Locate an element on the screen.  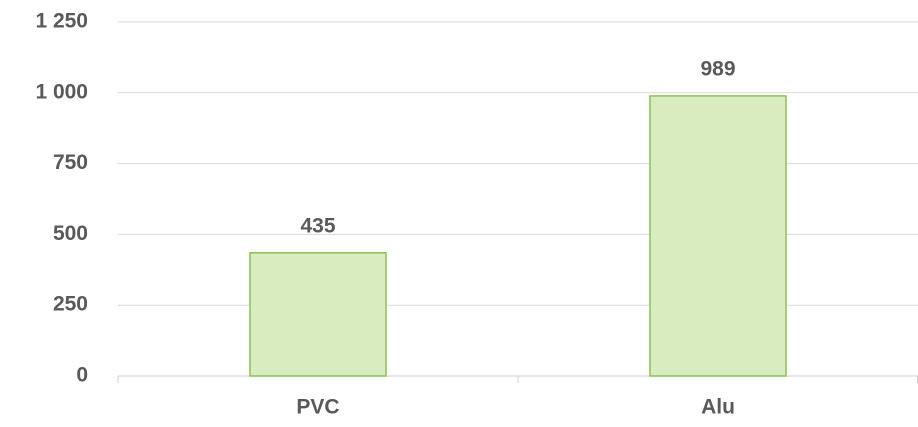
y-tick-label: 250 is located at coordinates (70, 304).